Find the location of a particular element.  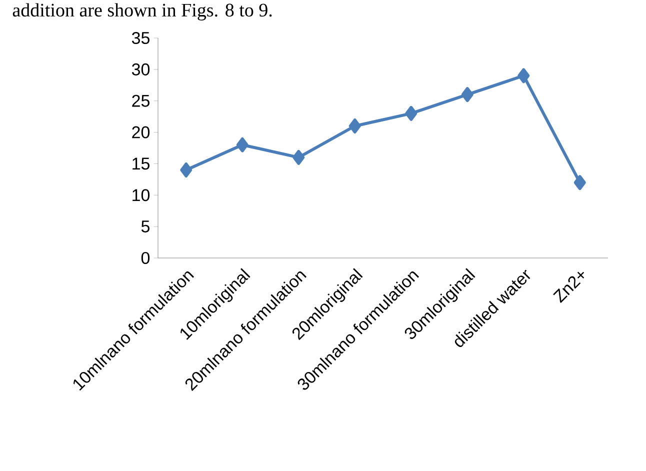

text: addition are shown in Figs. 8 to 9. is located at coordinates (142, 11).